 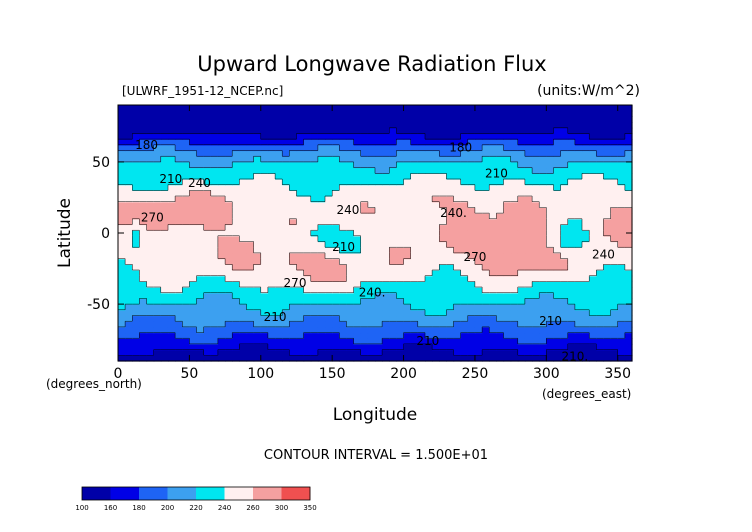 I want to click on colorbar-label: 300, so click(x=281, y=508).